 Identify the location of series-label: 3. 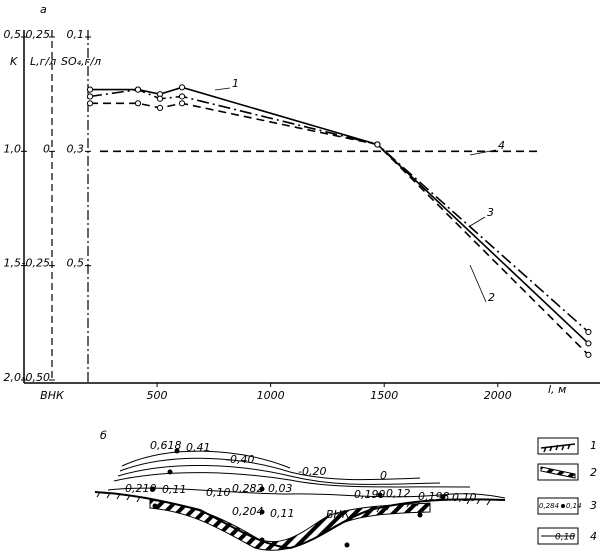
(490, 212).